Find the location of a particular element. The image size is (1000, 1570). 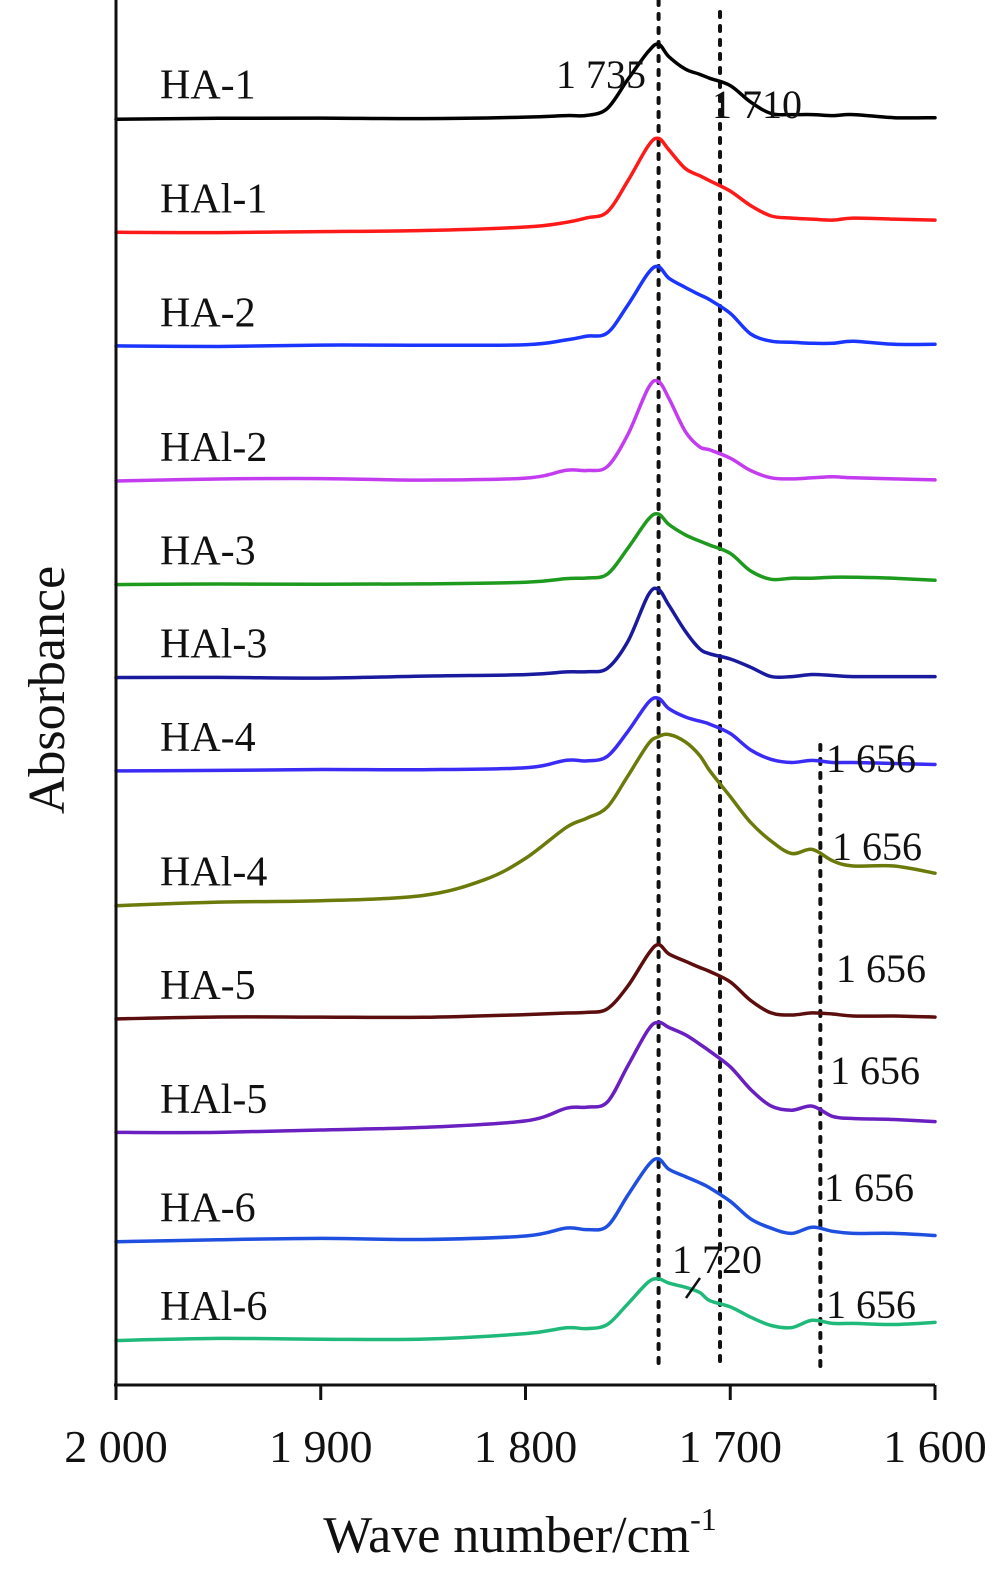

series-label-ha-2: HA-2 is located at coordinates (208, 313).